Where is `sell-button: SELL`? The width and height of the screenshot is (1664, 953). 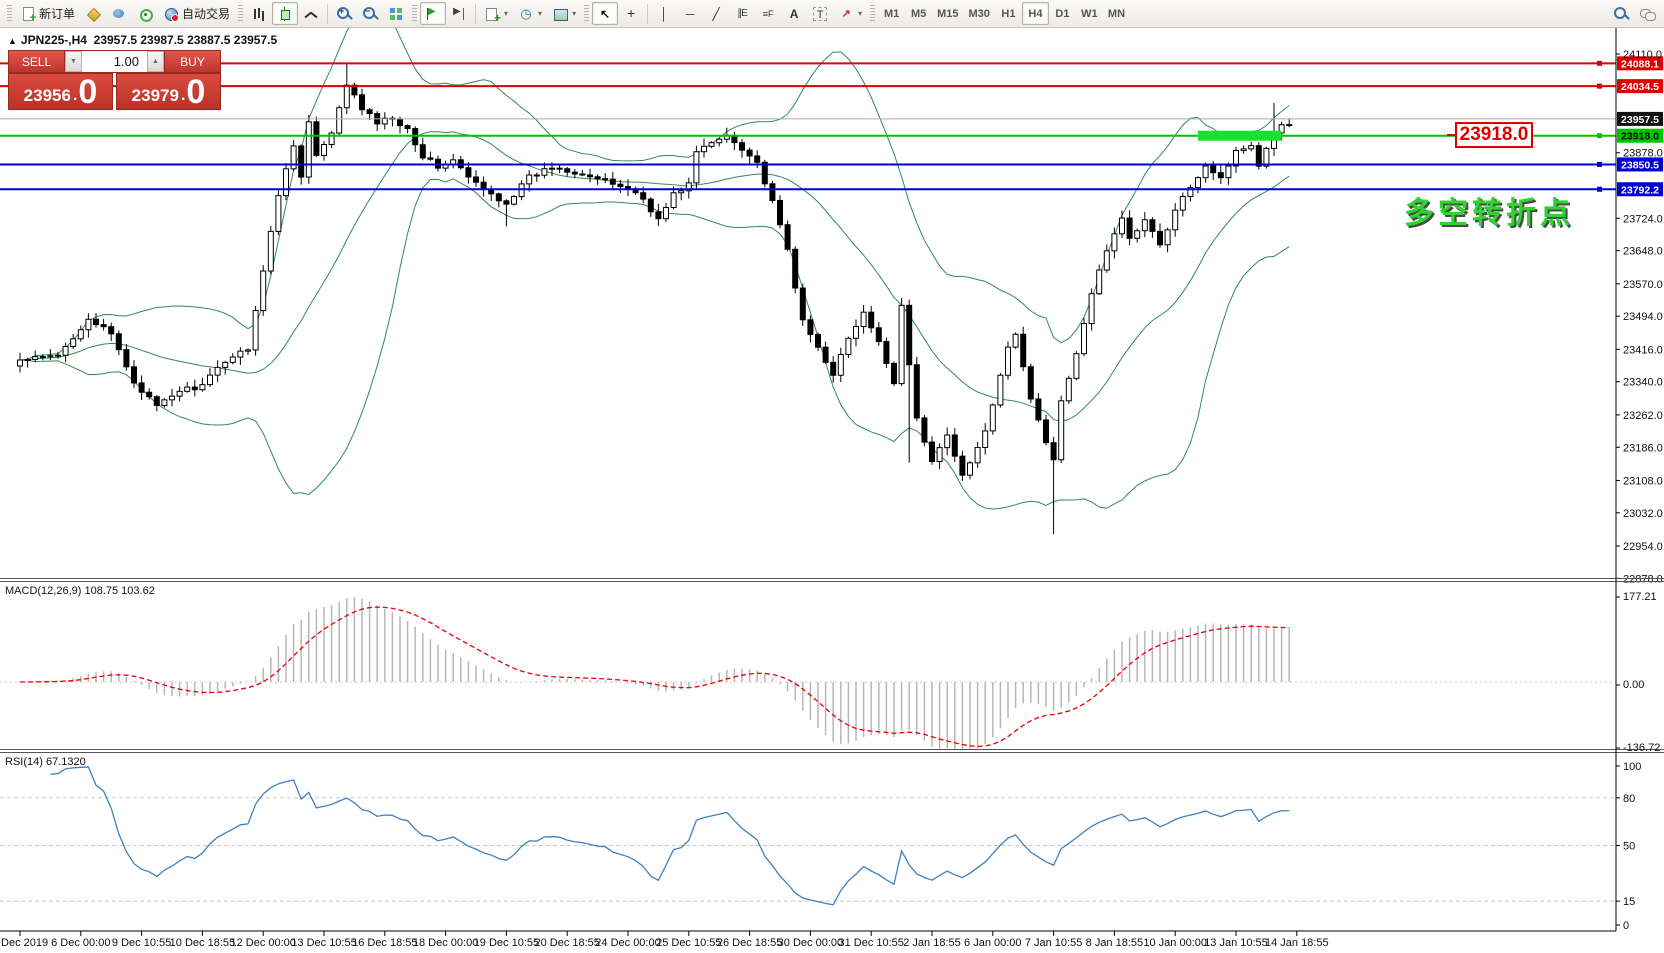
sell-button: SELL is located at coordinates (36, 61).